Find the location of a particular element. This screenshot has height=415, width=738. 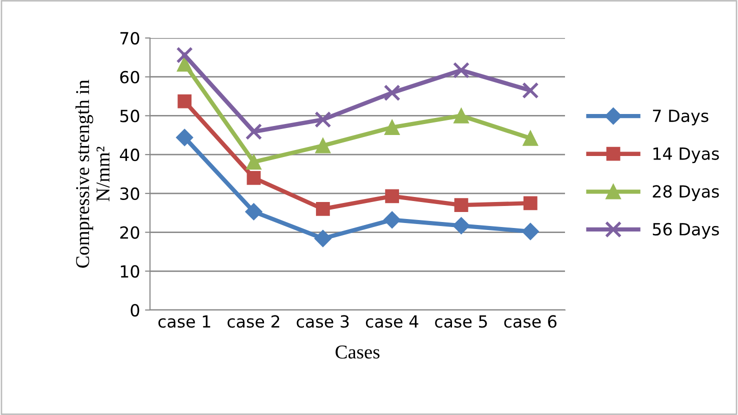

y-tick-label: 40 is located at coordinates (130, 155).